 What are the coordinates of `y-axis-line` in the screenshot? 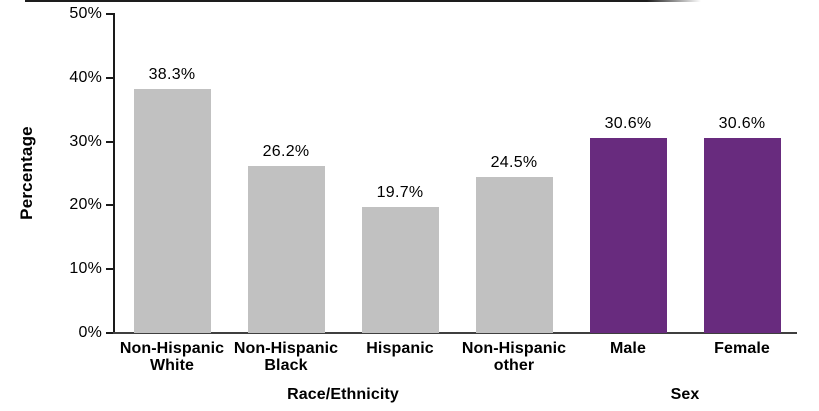 It's located at (114, 173).